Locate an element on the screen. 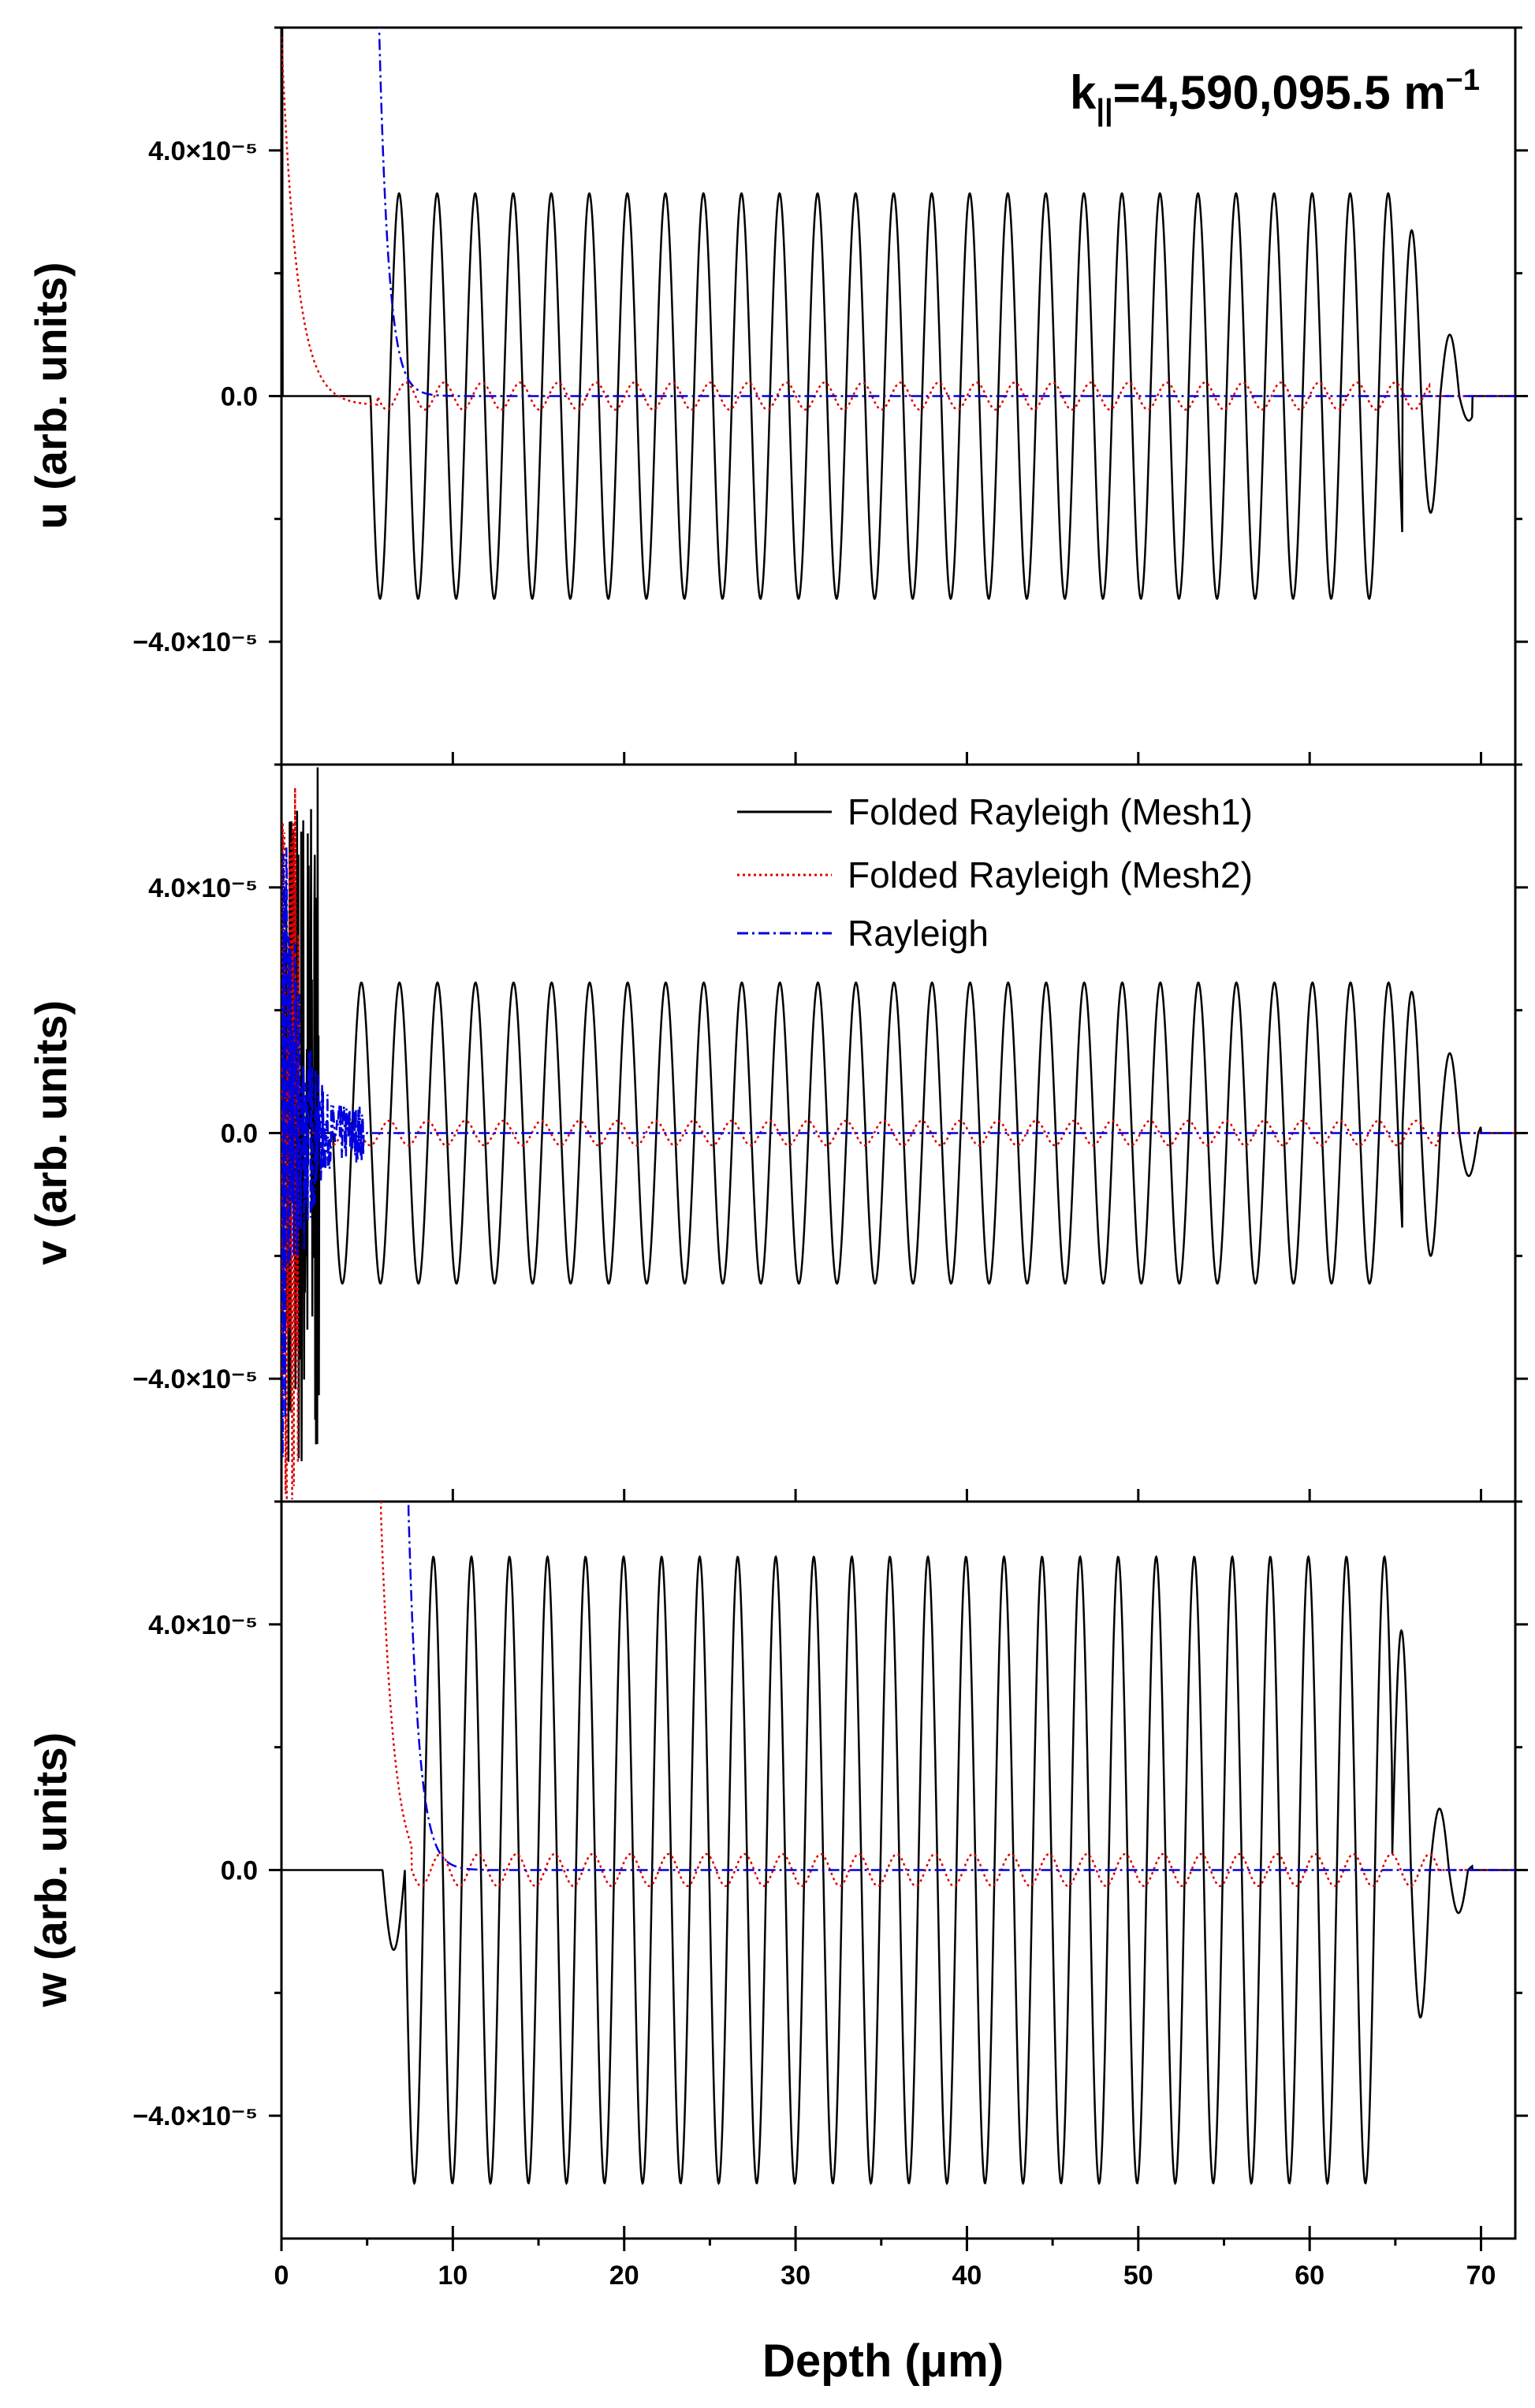  x-axis-label: Depth (μm) is located at coordinates (883, 2361).